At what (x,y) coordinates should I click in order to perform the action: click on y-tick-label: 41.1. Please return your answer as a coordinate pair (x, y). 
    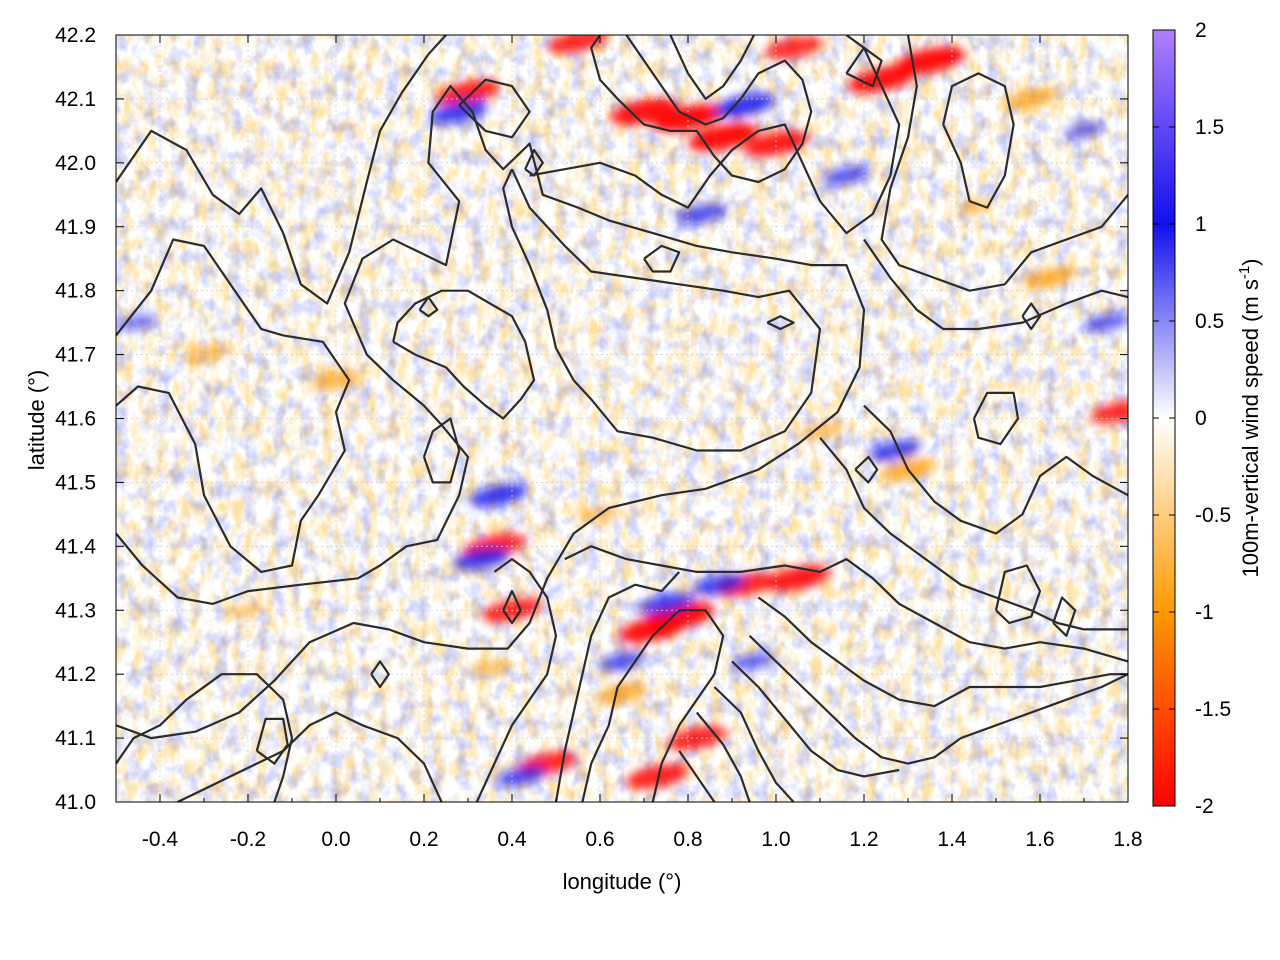
    Looking at the image, I should click on (75, 738).